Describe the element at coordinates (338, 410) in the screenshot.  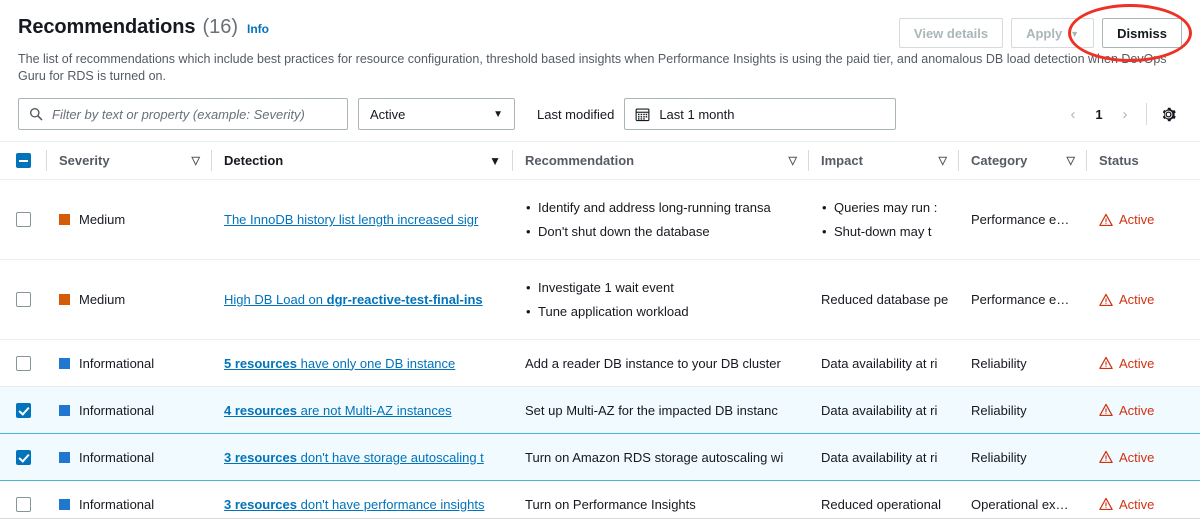
I see `detection-link: 4 resources are not Multi-AZ instances` at that location.